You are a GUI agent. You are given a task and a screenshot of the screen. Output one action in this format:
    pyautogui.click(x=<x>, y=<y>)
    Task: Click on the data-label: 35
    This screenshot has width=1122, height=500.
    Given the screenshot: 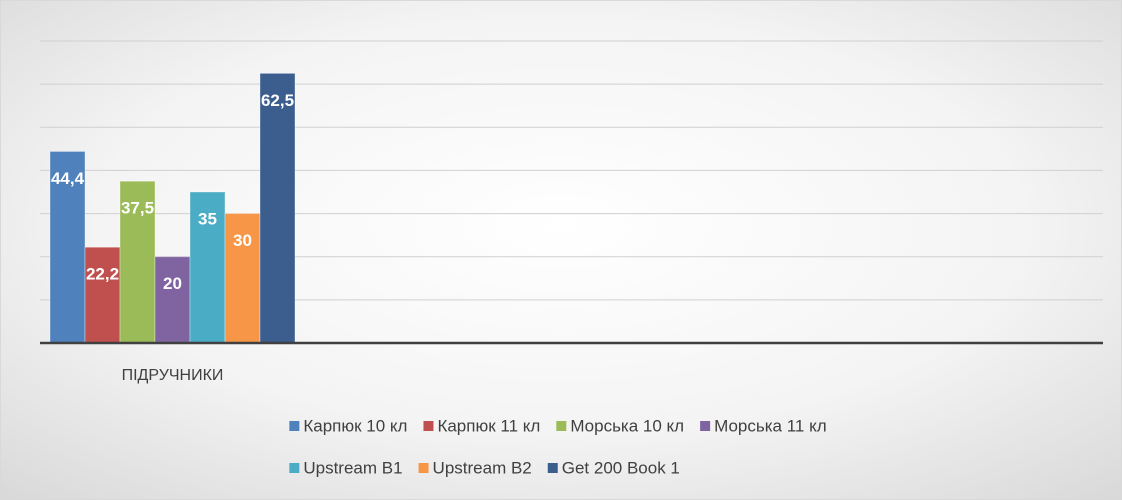 What is the action you would take?
    pyautogui.click(x=207, y=218)
    